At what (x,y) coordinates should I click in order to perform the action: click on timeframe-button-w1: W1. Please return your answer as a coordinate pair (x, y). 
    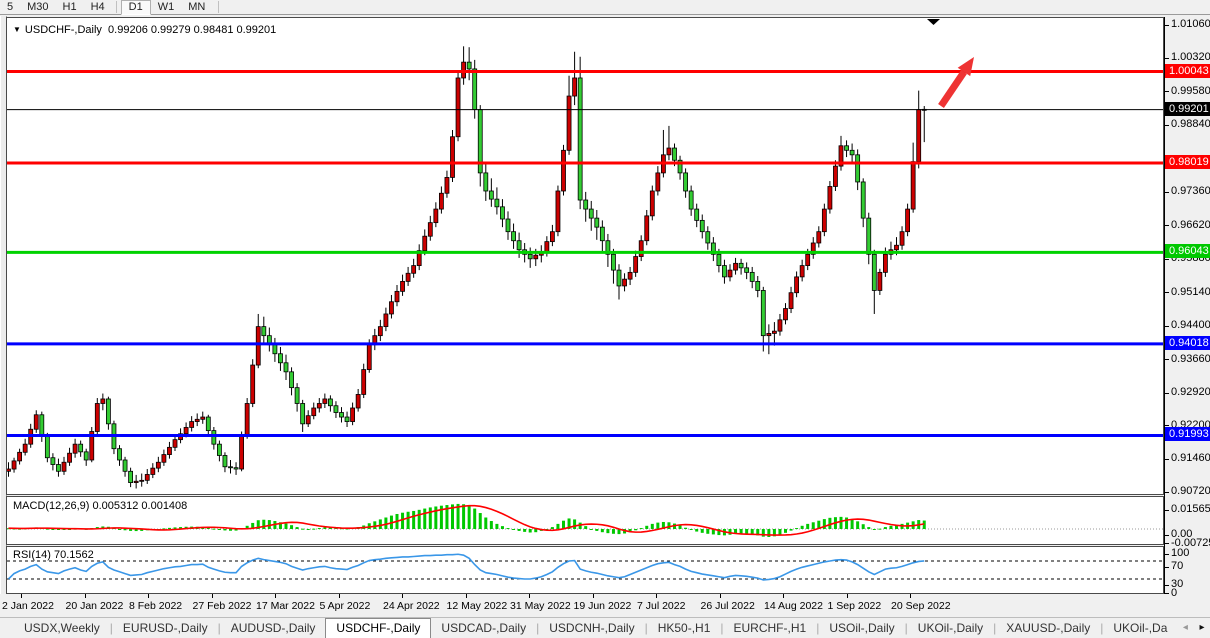
    Looking at the image, I should click on (166, 6).